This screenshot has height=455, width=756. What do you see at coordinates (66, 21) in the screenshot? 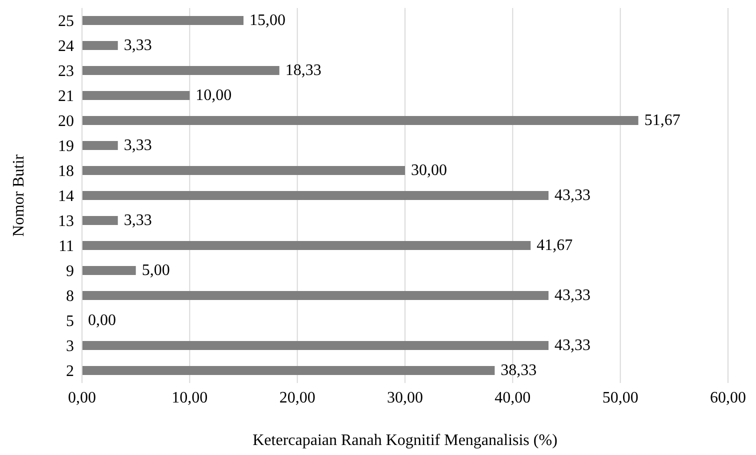
I see `y-tick-label: 25` at bounding box center [66, 21].